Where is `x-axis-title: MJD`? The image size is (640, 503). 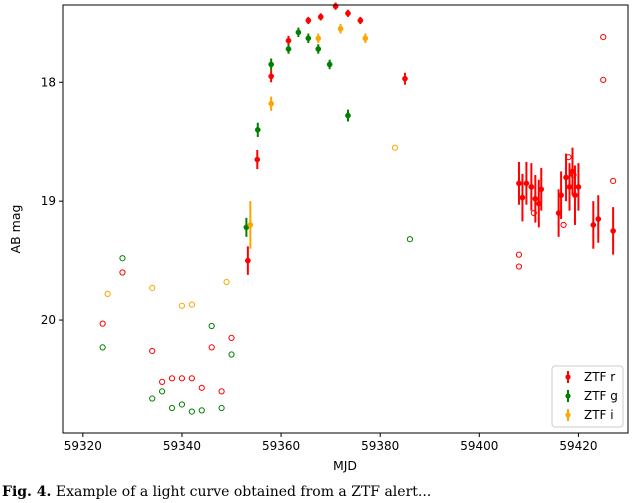
x-axis-title: MJD is located at coordinates (345, 465).